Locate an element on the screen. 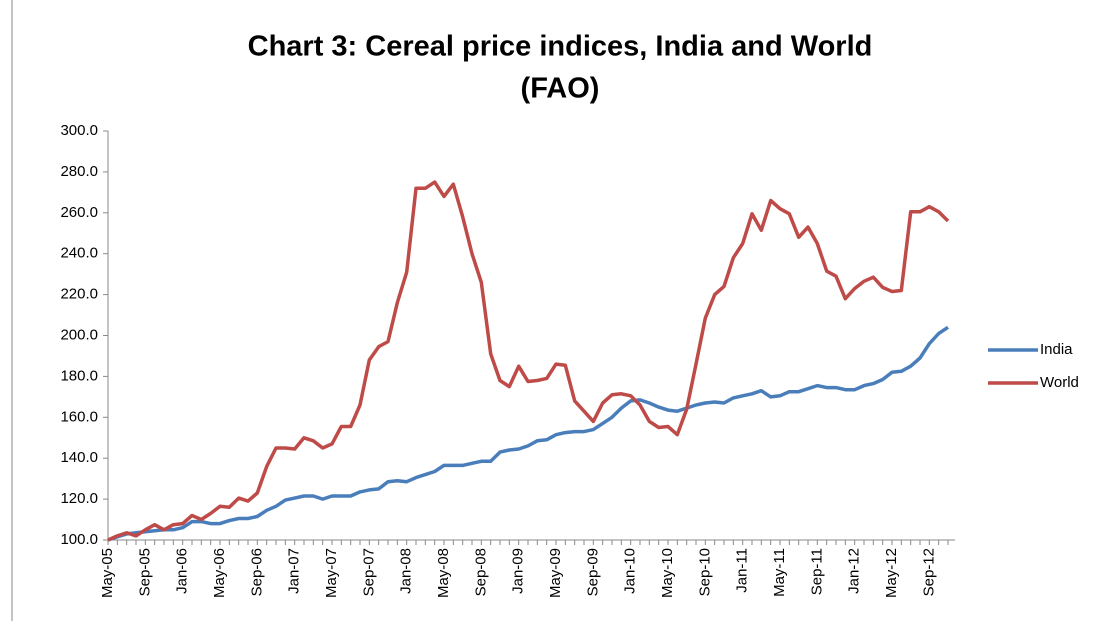 The width and height of the screenshot is (1115, 626). y-tick-label: 140.0 is located at coordinates (79, 457).